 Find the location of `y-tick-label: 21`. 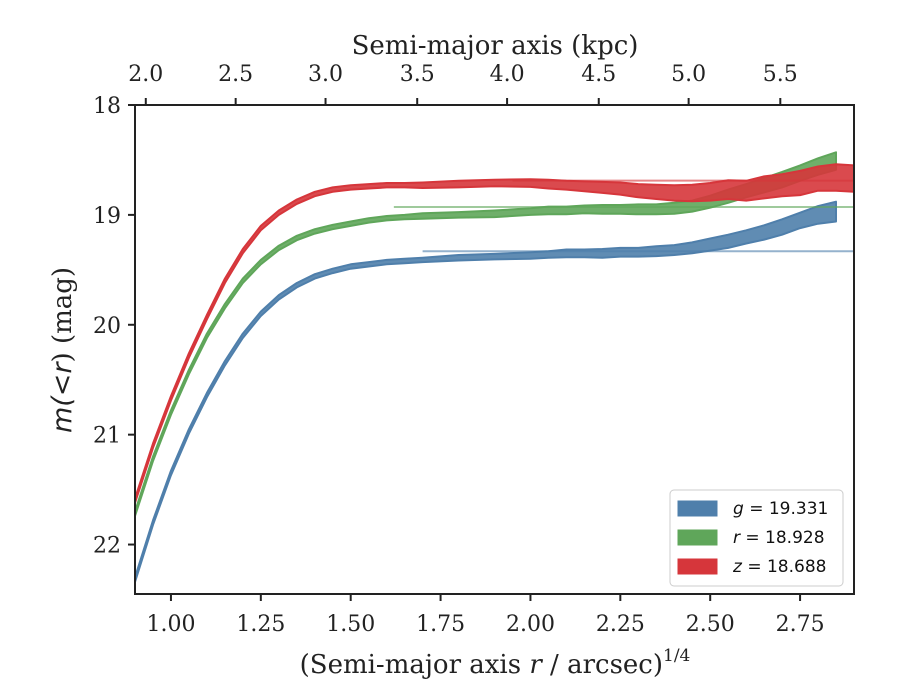

y-tick-label: 21 is located at coordinates (107, 436).